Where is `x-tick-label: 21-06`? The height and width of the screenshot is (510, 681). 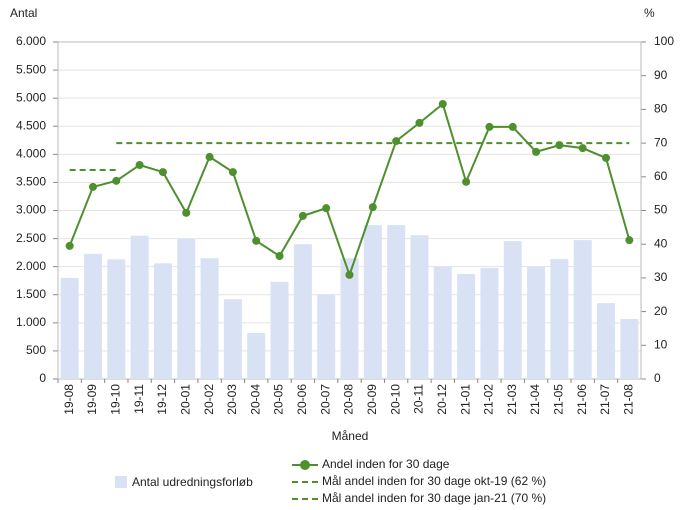 x-tick-label: 21-06 is located at coordinates (582, 399).